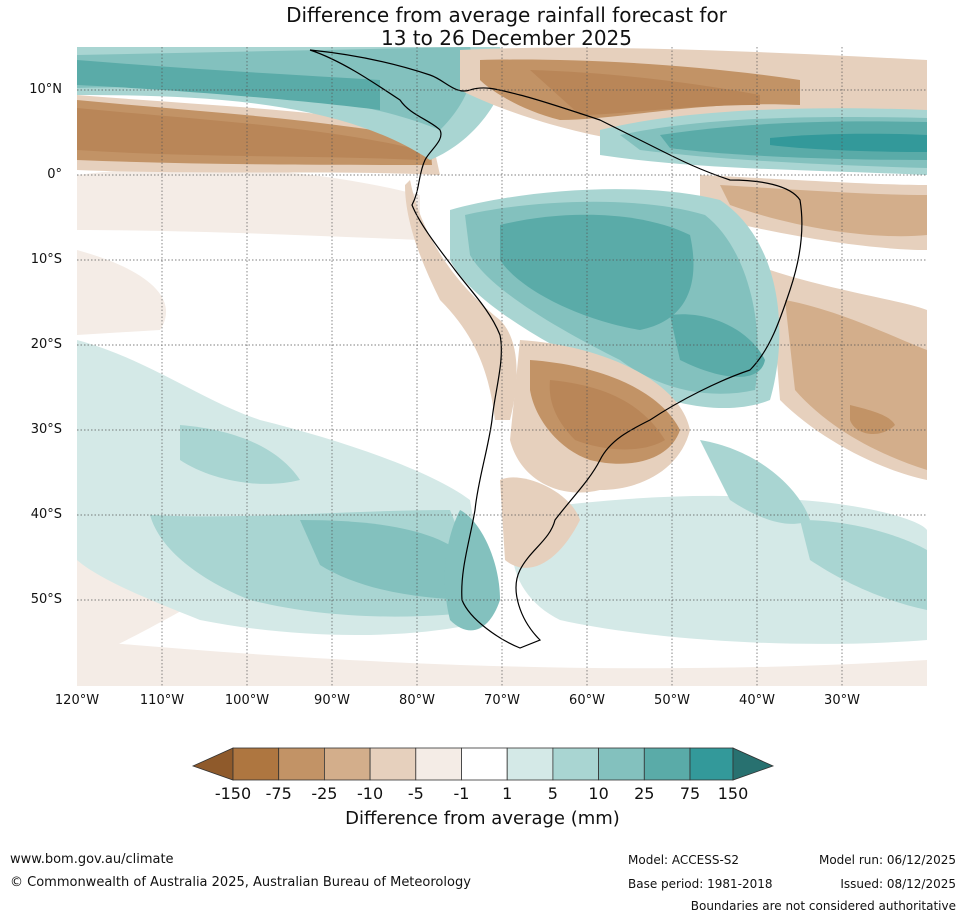  What do you see at coordinates (672, 700) in the screenshot?
I see `lon-label: 50°W` at bounding box center [672, 700].